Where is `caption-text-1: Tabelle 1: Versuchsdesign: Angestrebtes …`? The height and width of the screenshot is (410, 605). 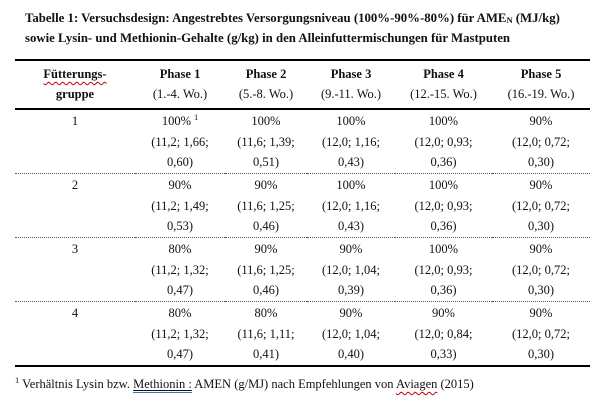 caption-text-1: Tabelle 1: Versuchsdesign: Angestrebtes … is located at coordinates (266, 18).